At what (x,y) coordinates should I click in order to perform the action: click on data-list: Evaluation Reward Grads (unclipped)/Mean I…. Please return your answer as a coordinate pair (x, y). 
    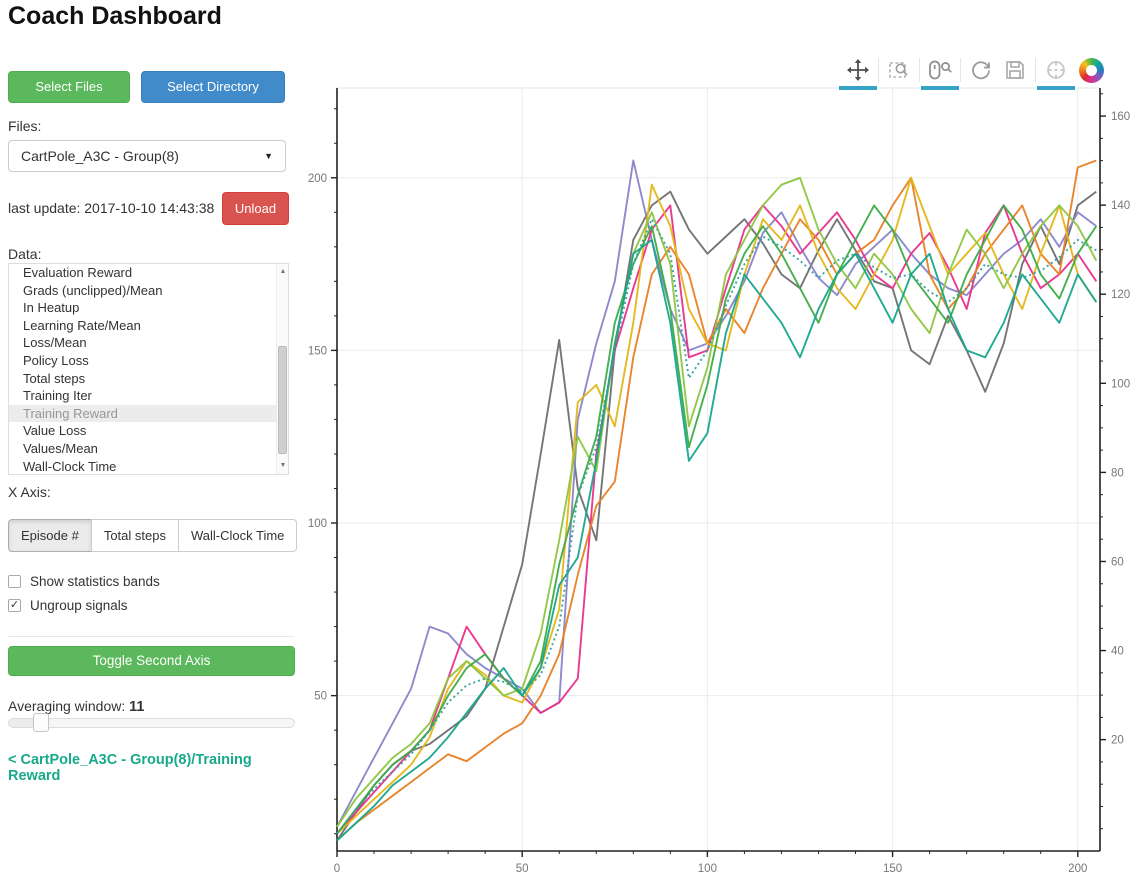
    Looking at the image, I should click on (148, 369).